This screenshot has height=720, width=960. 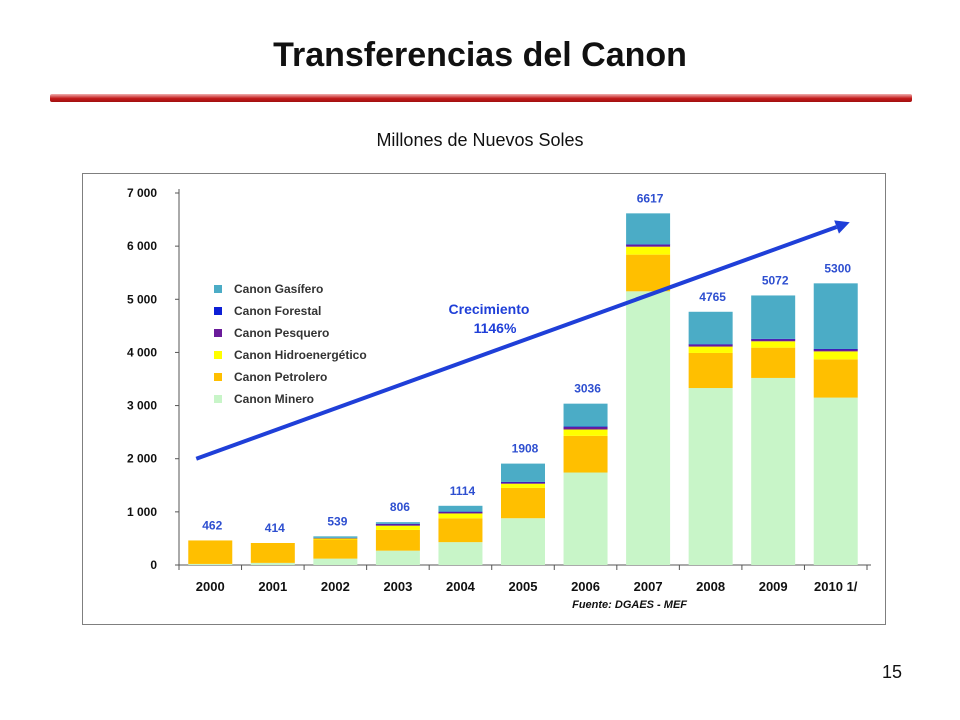 What do you see at coordinates (142, 352) in the screenshot?
I see `y-tick-label: 4 000` at bounding box center [142, 352].